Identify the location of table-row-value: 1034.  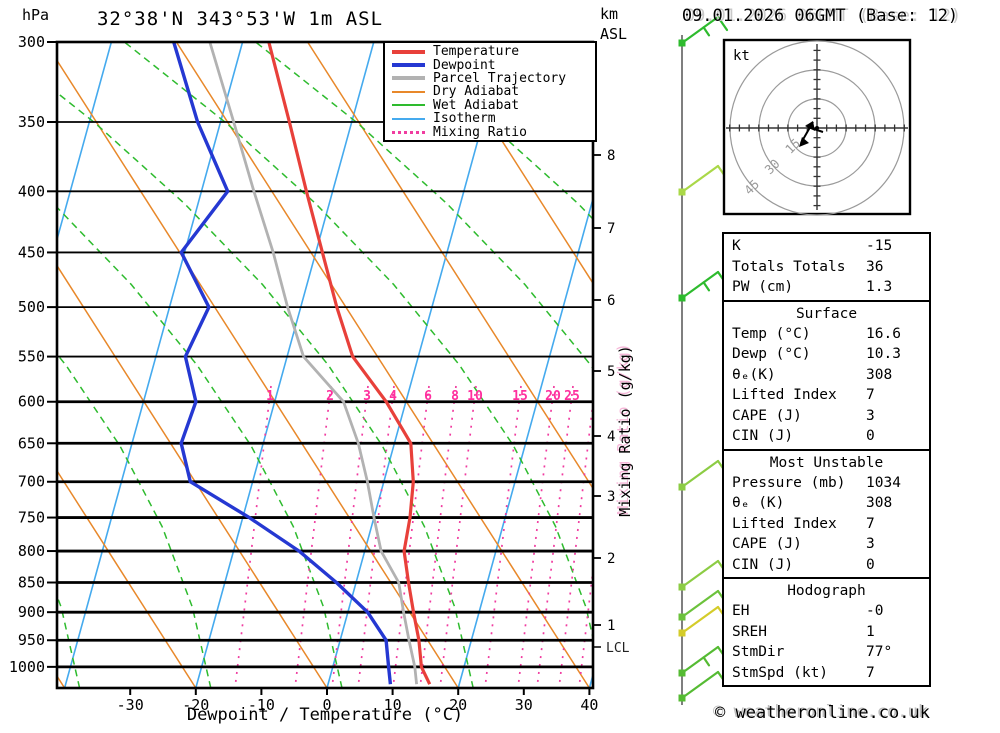
(883, 482).